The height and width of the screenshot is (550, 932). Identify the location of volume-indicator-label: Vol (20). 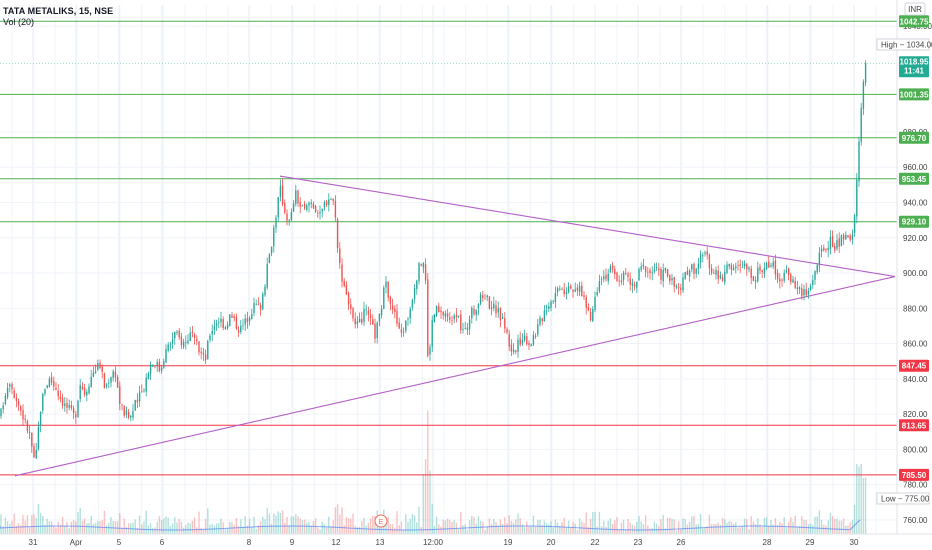
(19, 22).